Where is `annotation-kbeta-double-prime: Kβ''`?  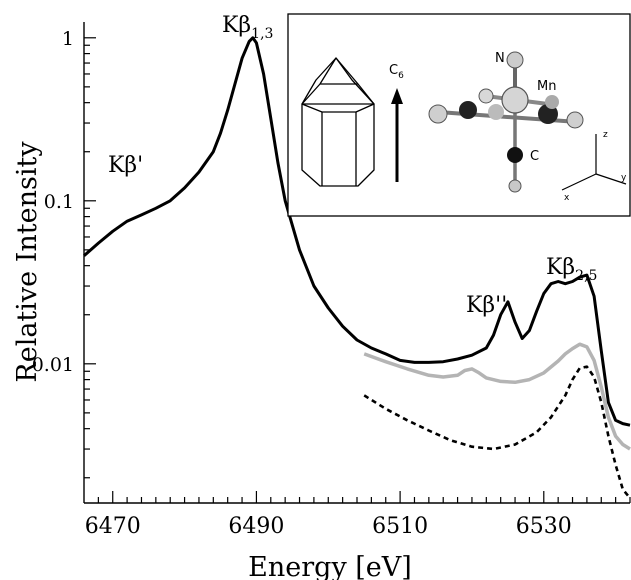
annotation-kbeta-double-prime: Kβ'' is located at coordinates (486, 305).